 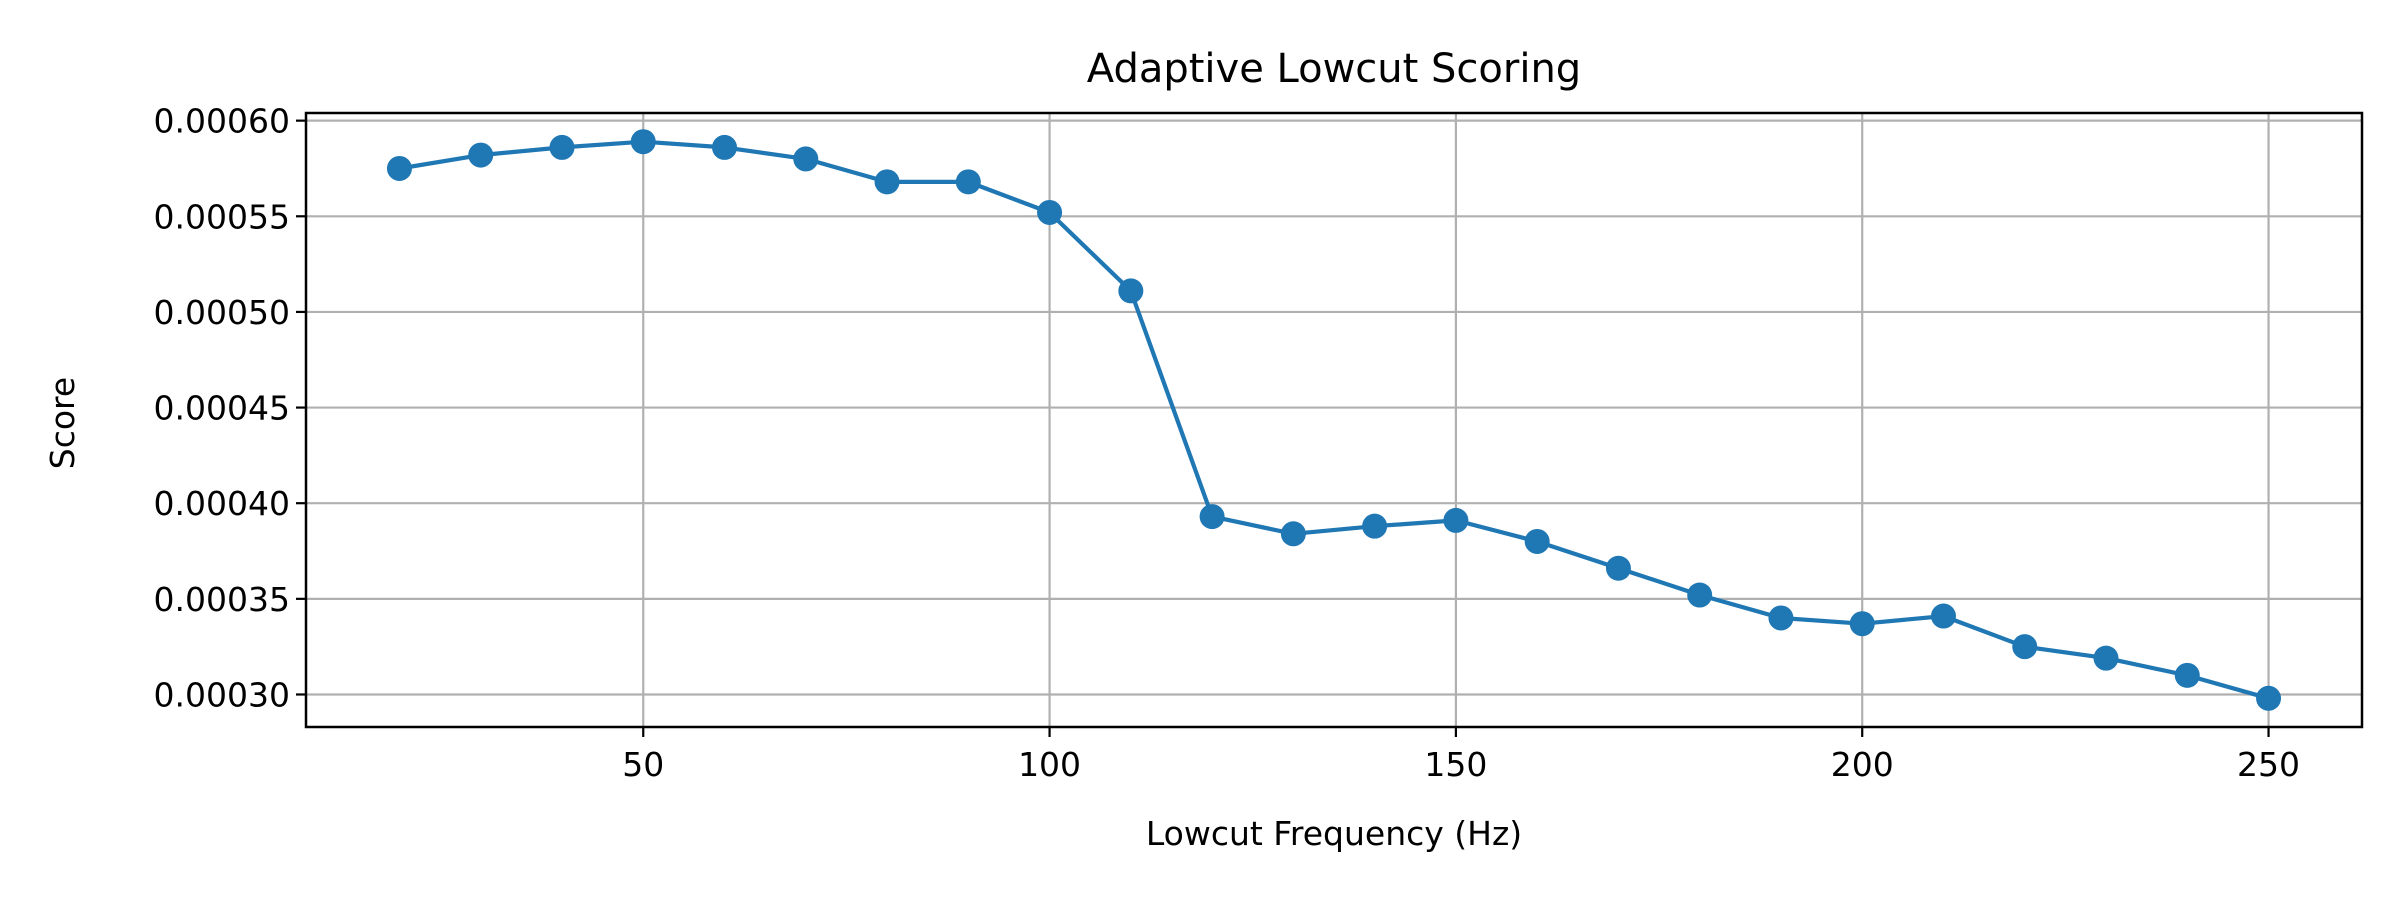 I want to click on y-tick-label: 0.00030, so click(x=222, y=694).